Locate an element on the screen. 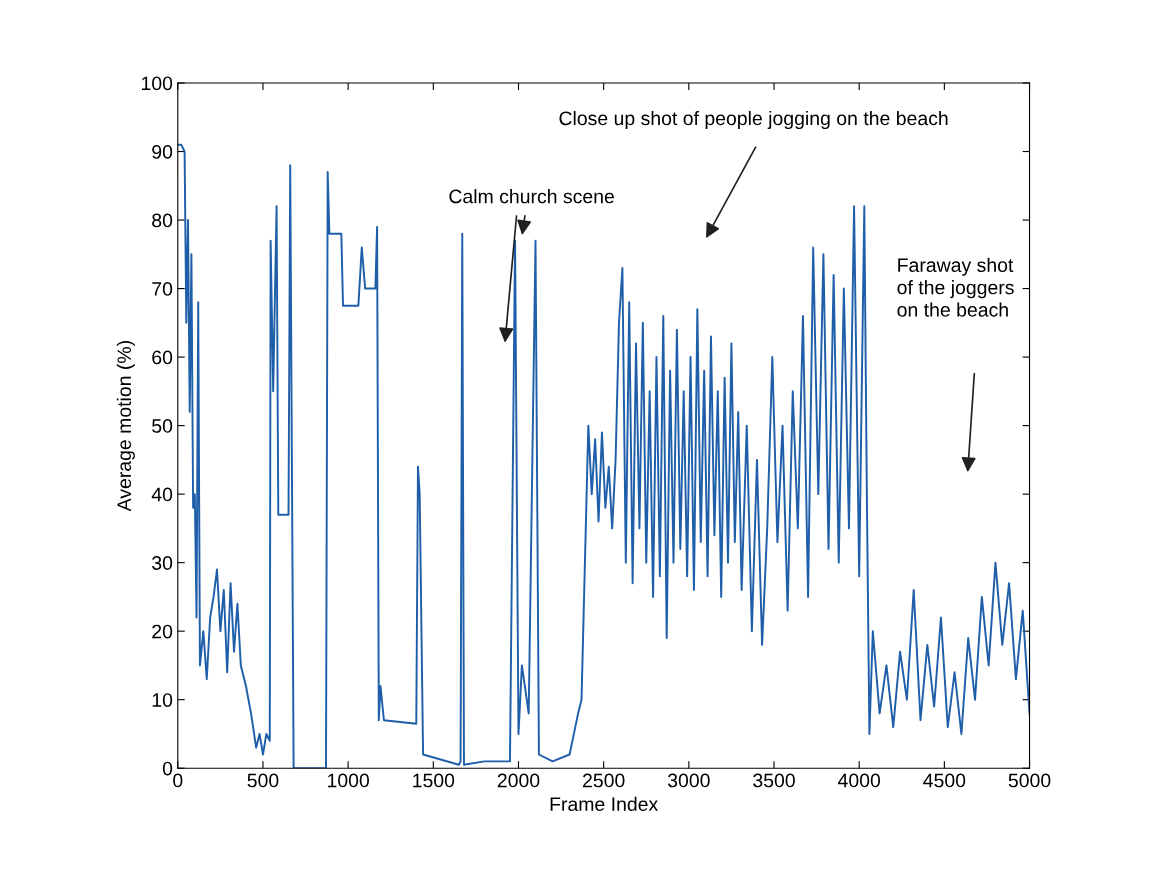 The width and height of the screenshot is (1162, 883). y-tick-label: 10 is located at coordinates (162, 700).